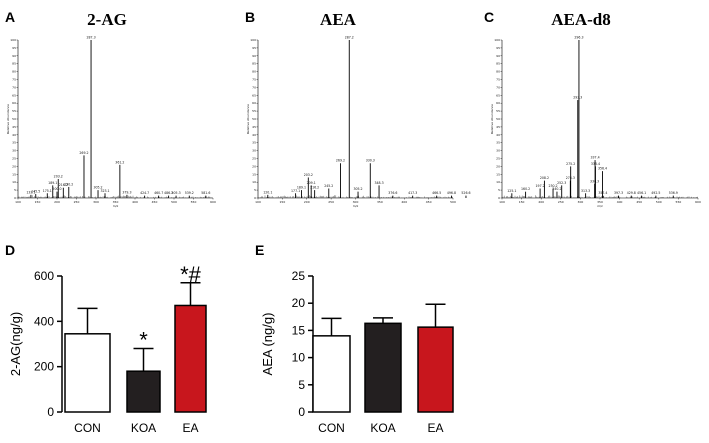  What do you see at coordinates (190, 428) in the screenshot?
I see `bar-category-label: EA` at bounding box center [190, 428].